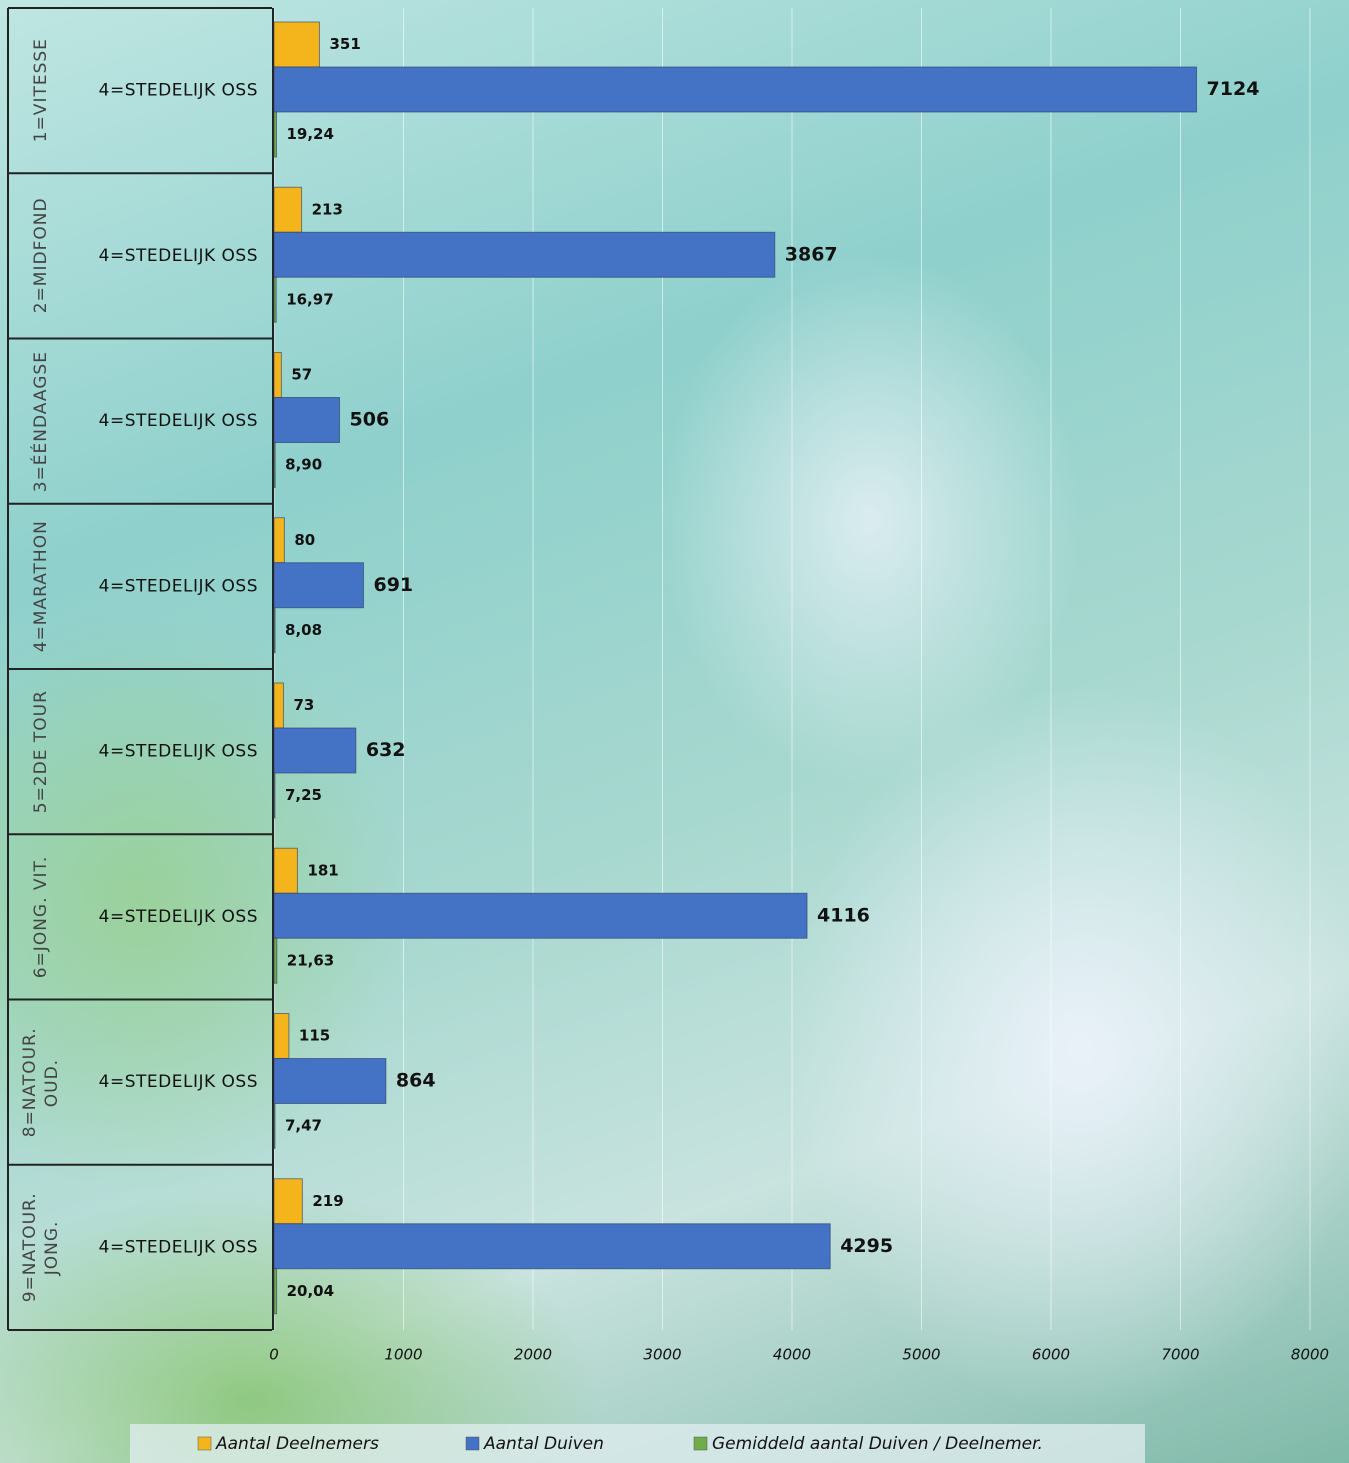 Image resolution: width=1349 pixels, height=1463 pixels. Describe the element at coordinates (303, 465) in the screenshot. I see `data-label: 8,90` at that location.